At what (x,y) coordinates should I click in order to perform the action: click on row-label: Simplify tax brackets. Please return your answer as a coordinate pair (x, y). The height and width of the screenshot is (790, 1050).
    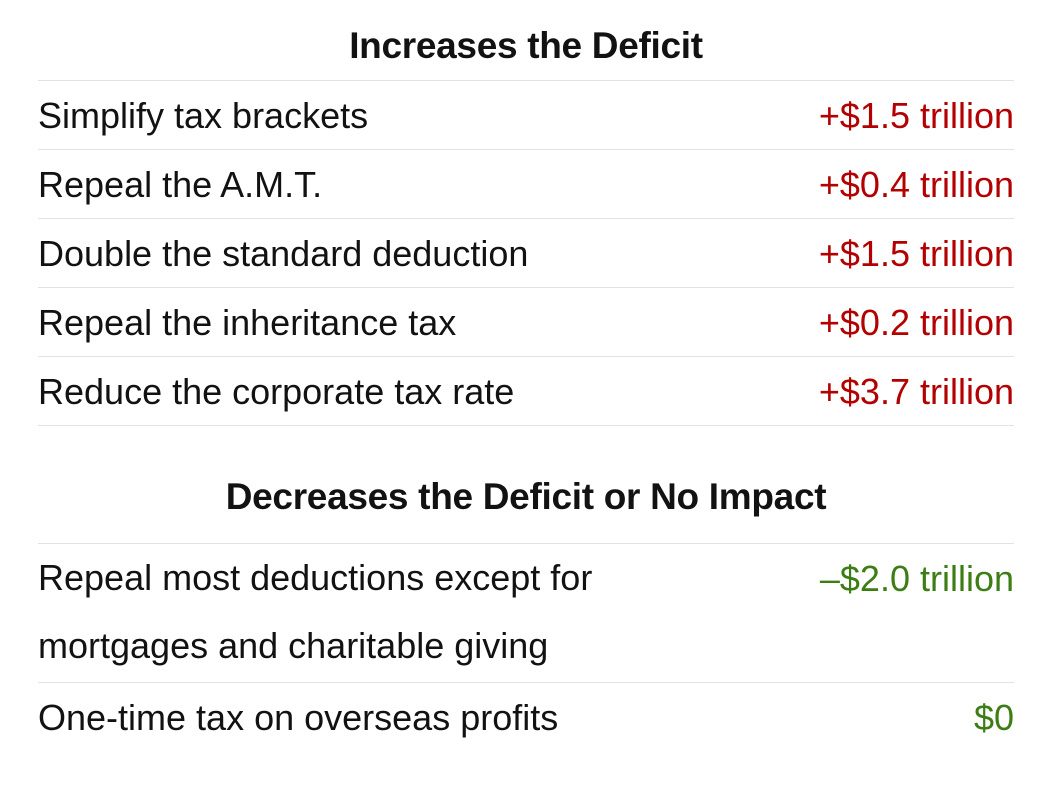
    Looking at the image, I should click on (203, 115).